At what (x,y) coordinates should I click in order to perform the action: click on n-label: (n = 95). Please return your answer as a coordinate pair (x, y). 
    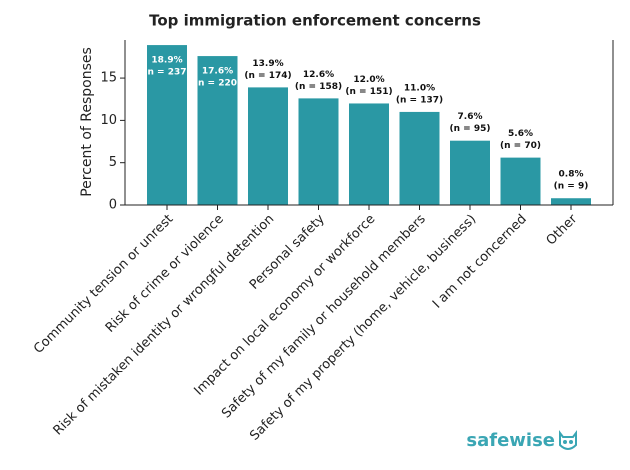
    Looking at the image, I should click on (470, 129).